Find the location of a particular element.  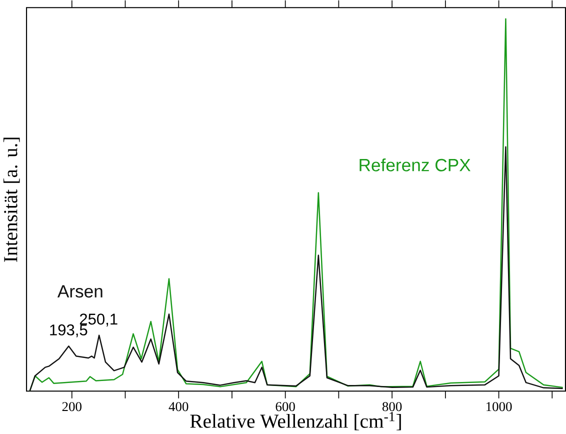

annotation: 193,5 is located at coordinates (69, 331).